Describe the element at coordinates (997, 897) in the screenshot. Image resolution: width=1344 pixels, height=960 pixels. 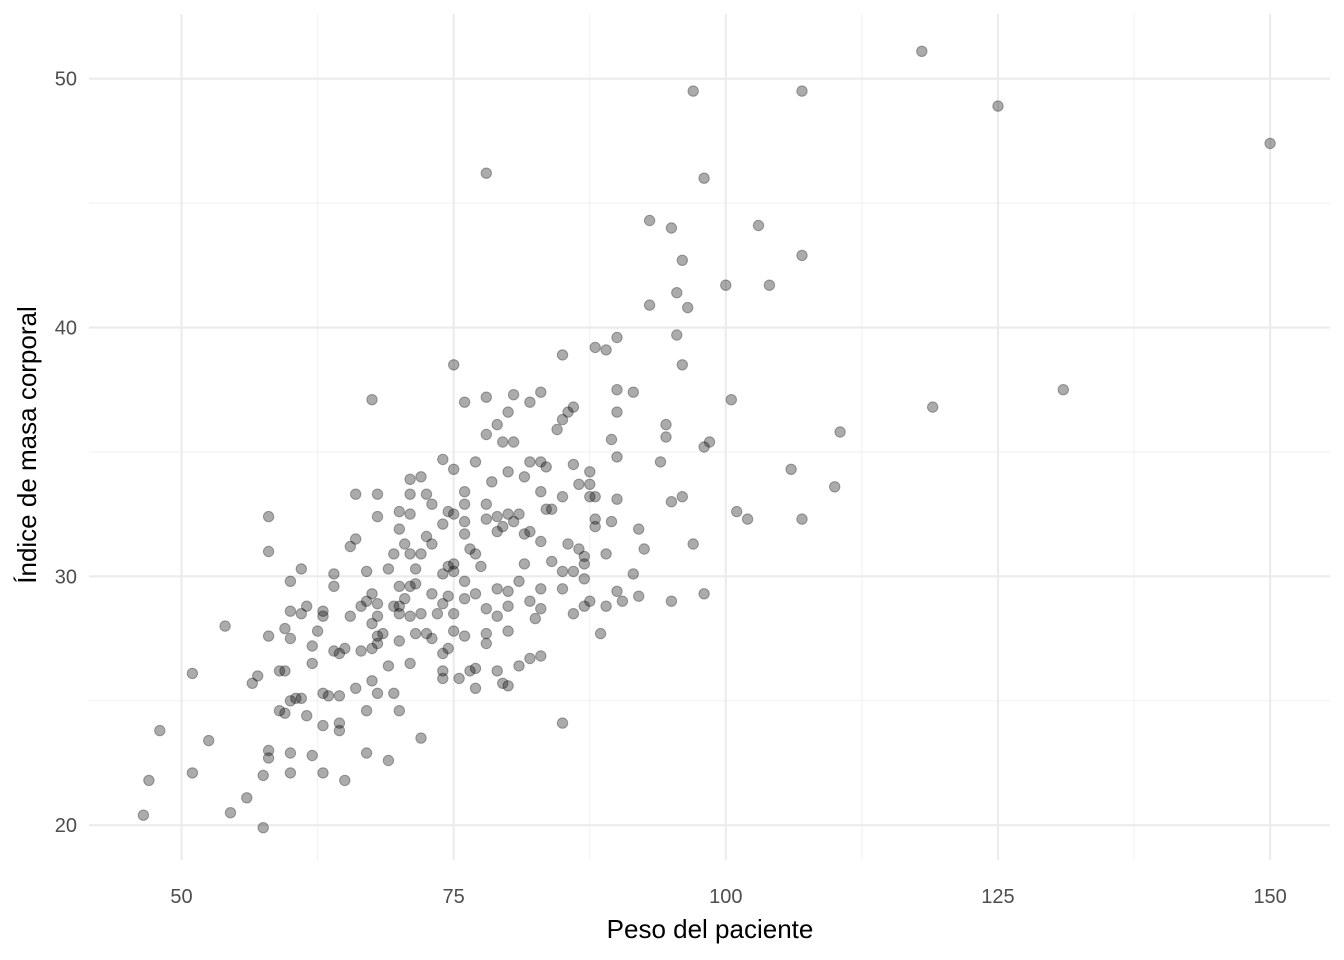
I see `x-tick-label: 125` at that location.